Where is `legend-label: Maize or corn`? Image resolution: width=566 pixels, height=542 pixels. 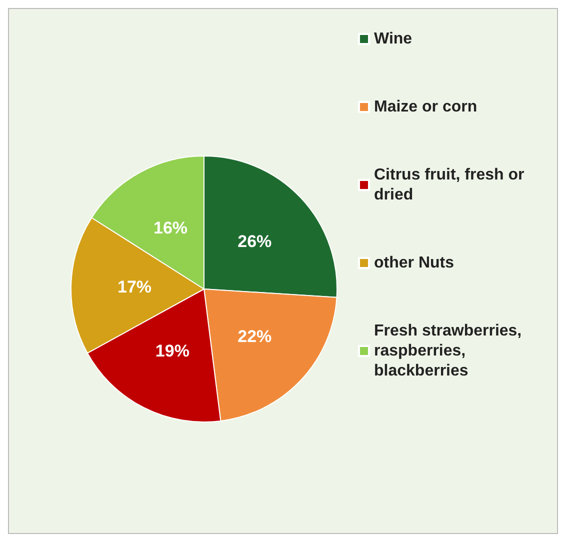 legend-label: Maize or corn is located at coordinates (426, 107).